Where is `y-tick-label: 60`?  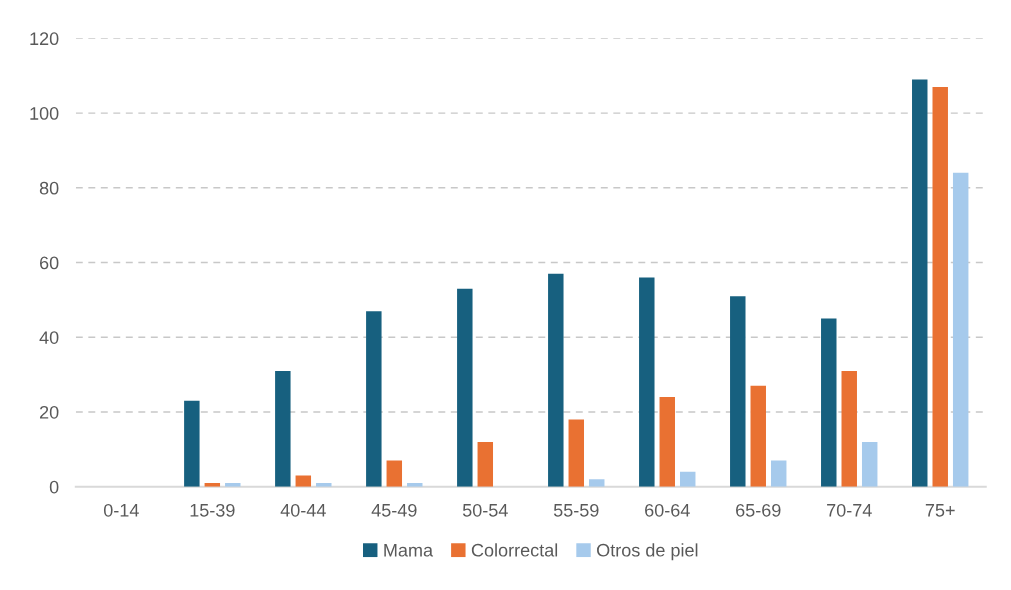 y-tick-label: 60 is located at coordinates (49, 263).